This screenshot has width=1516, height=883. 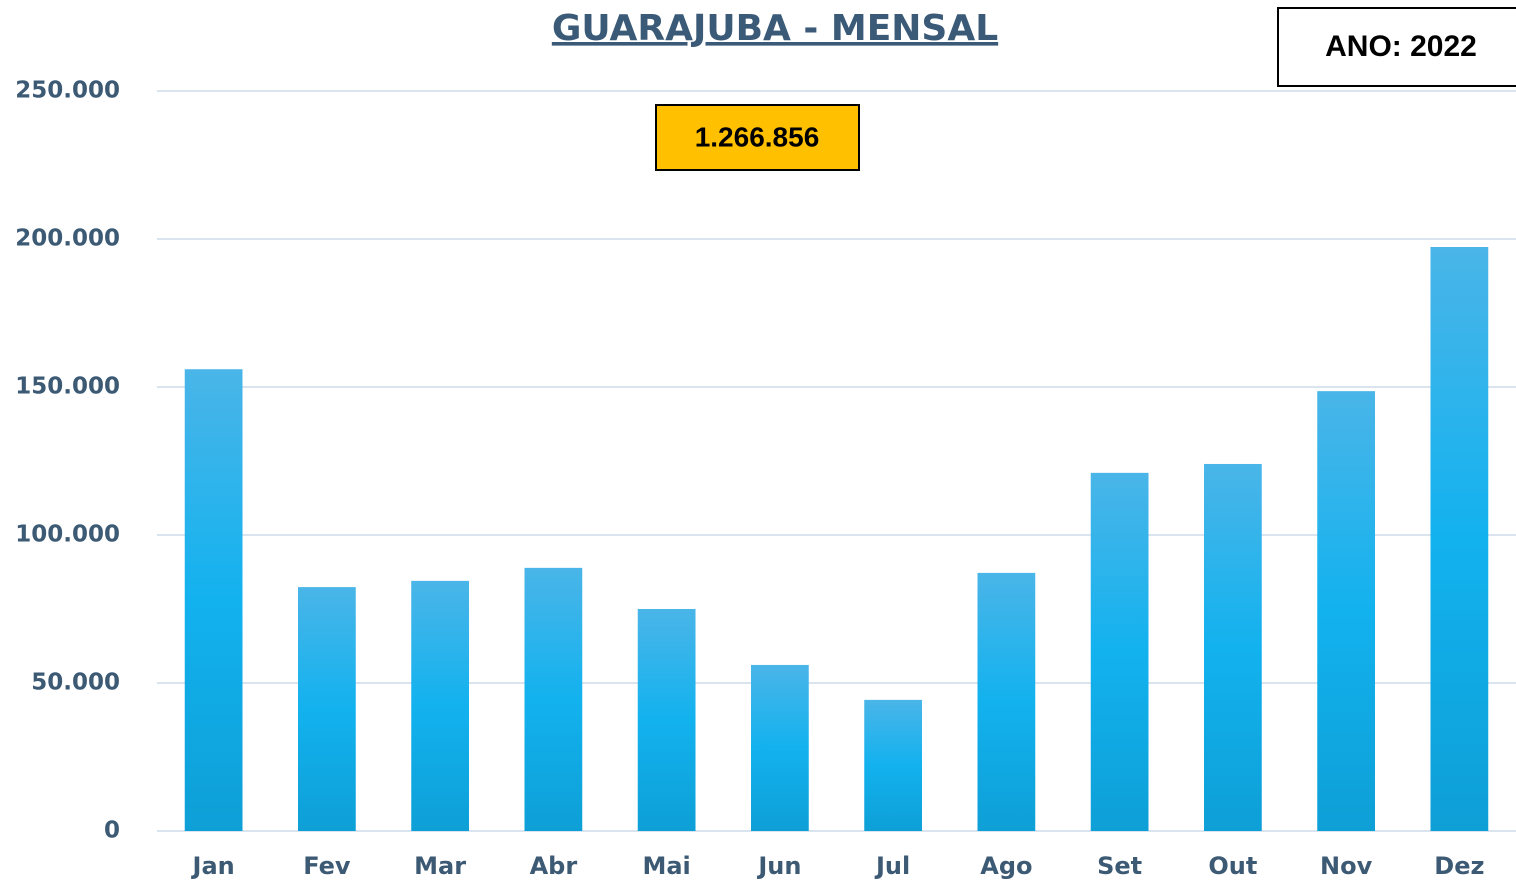 I want to click on x-tick-label: Set, so click(x=1119, y=866).